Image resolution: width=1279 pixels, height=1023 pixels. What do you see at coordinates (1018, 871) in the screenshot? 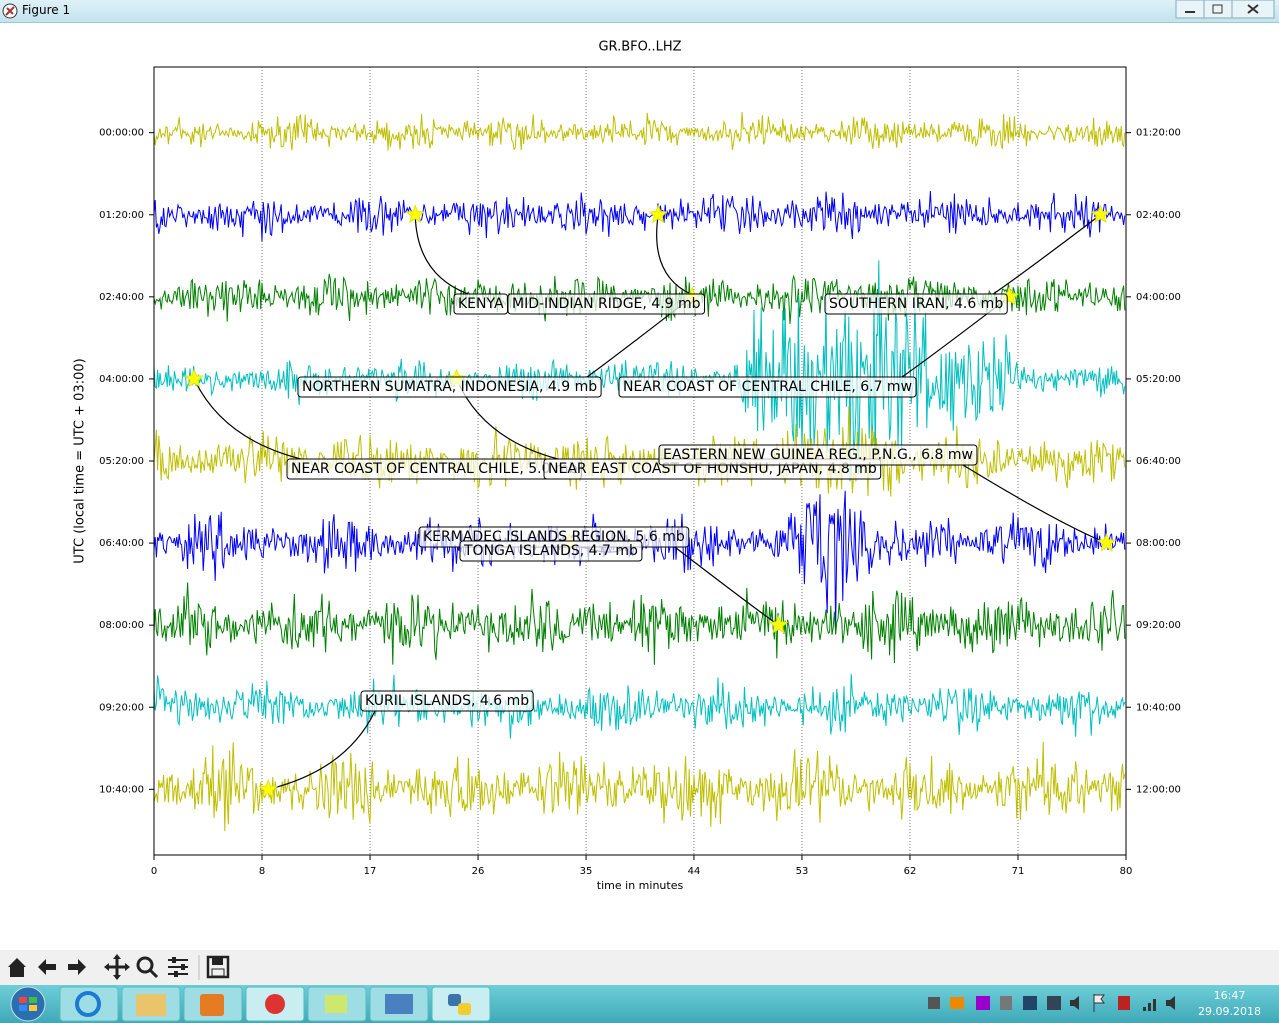
I see `x-tick-label: 71` at bounding box center [1018, 871].